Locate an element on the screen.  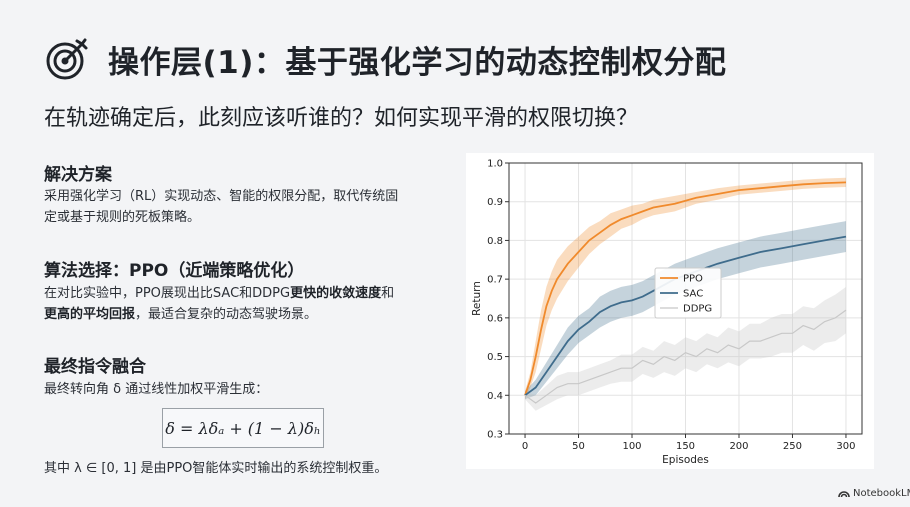
target-icon is located at coordinates (67, 59).